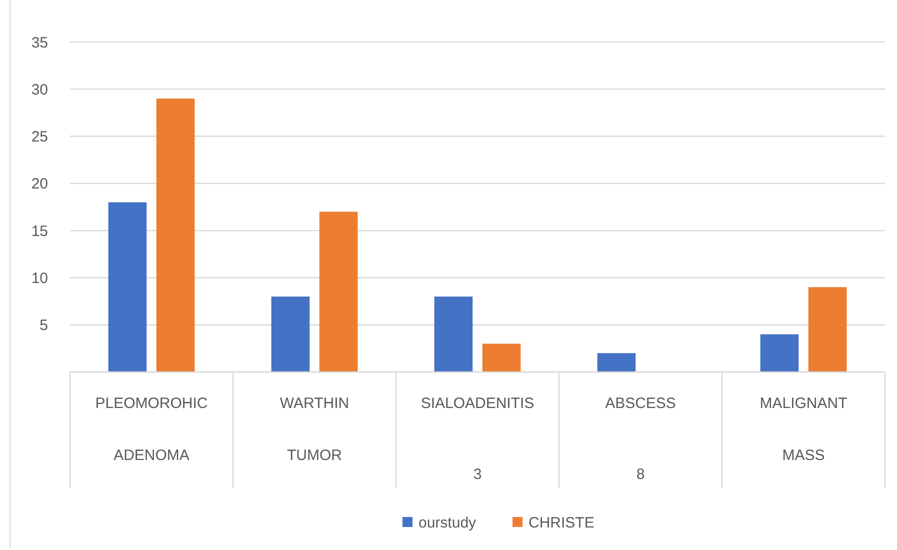  What do you see at coordinates (315, 429) in the screenshot?
I see `category-label: WARTHIN TUMOR` at bounding box center [315, 429].